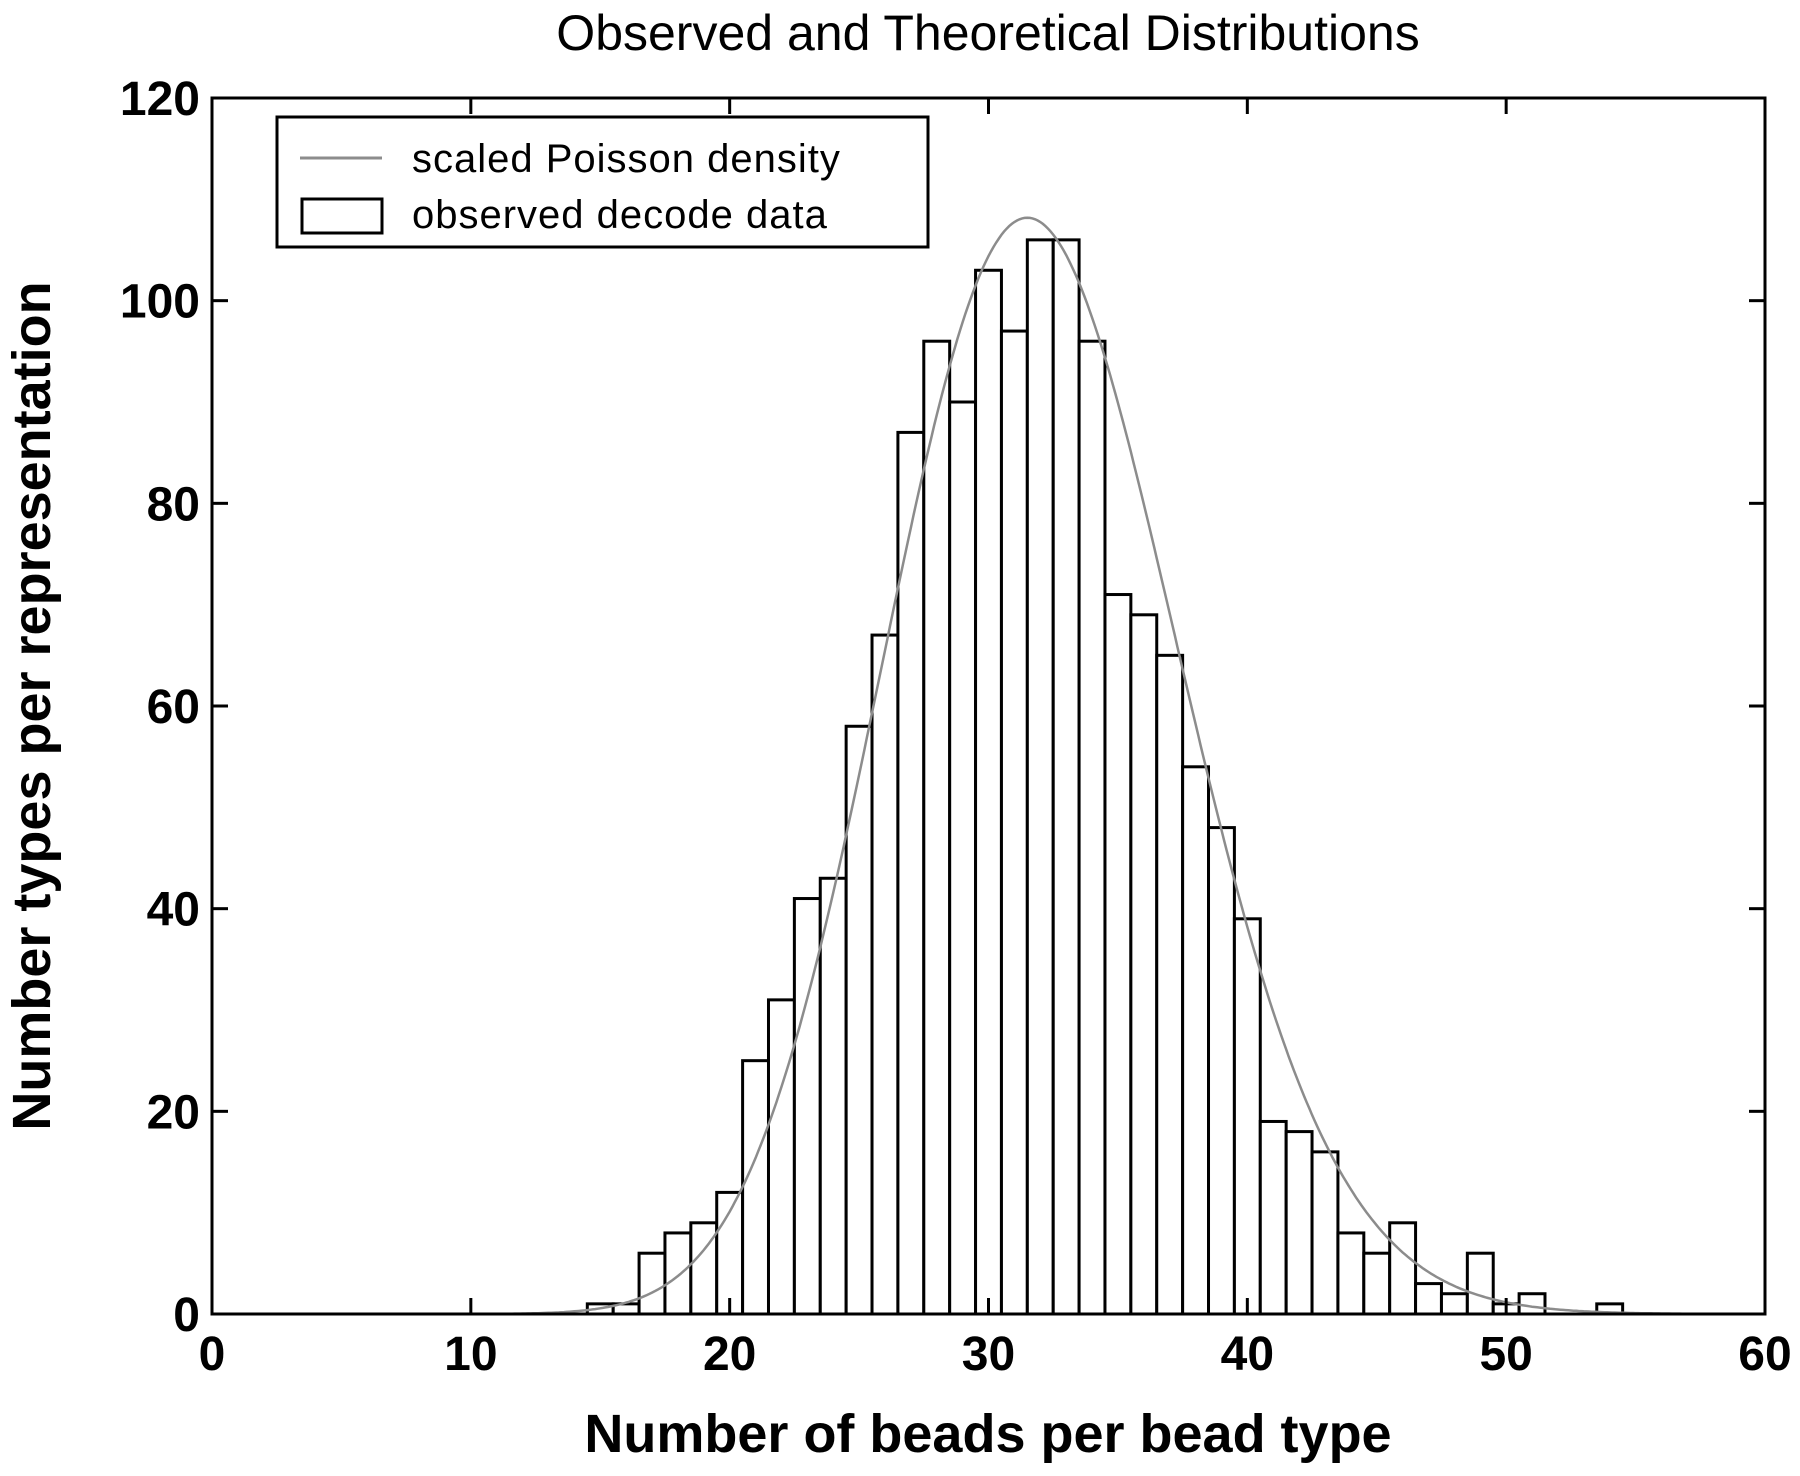  Describe the element at coordinates (160, 302) in the screenshot. I see `y-tick-label: 100` at that location.